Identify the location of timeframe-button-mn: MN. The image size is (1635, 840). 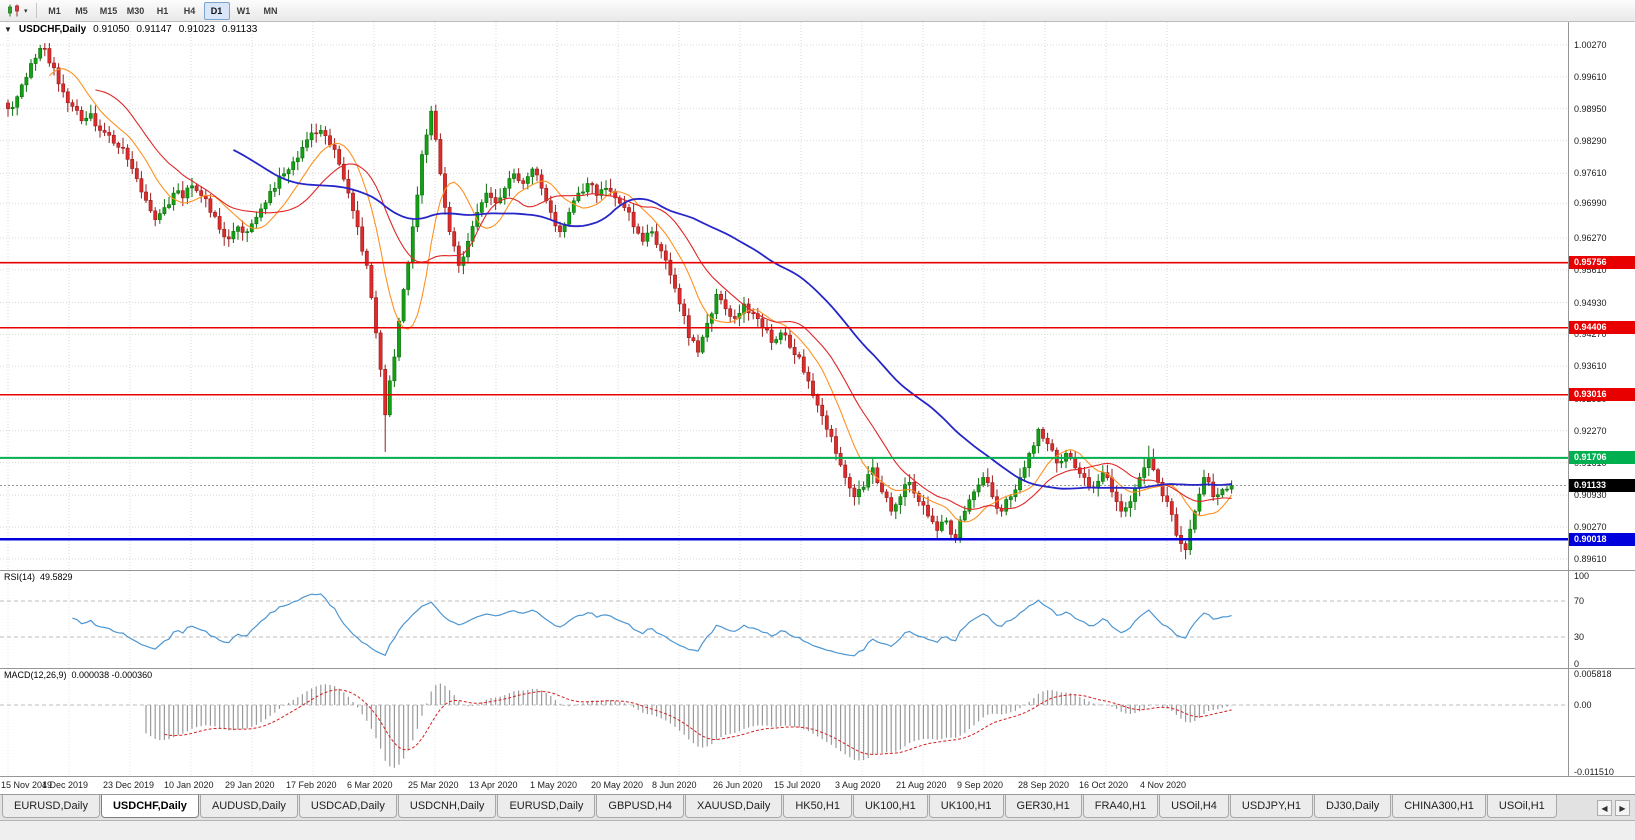
(270, 10).